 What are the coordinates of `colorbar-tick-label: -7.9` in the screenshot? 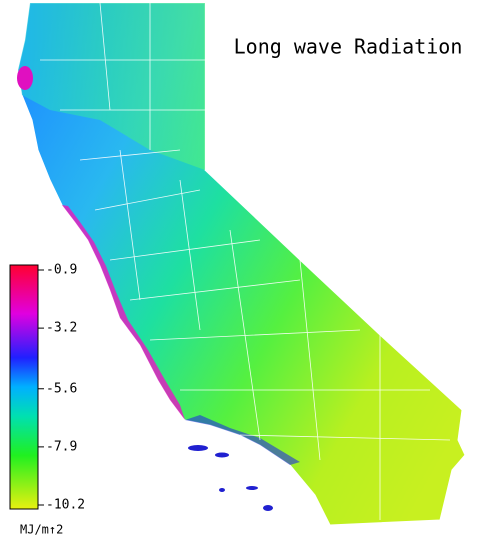 It's located at (61, 446).